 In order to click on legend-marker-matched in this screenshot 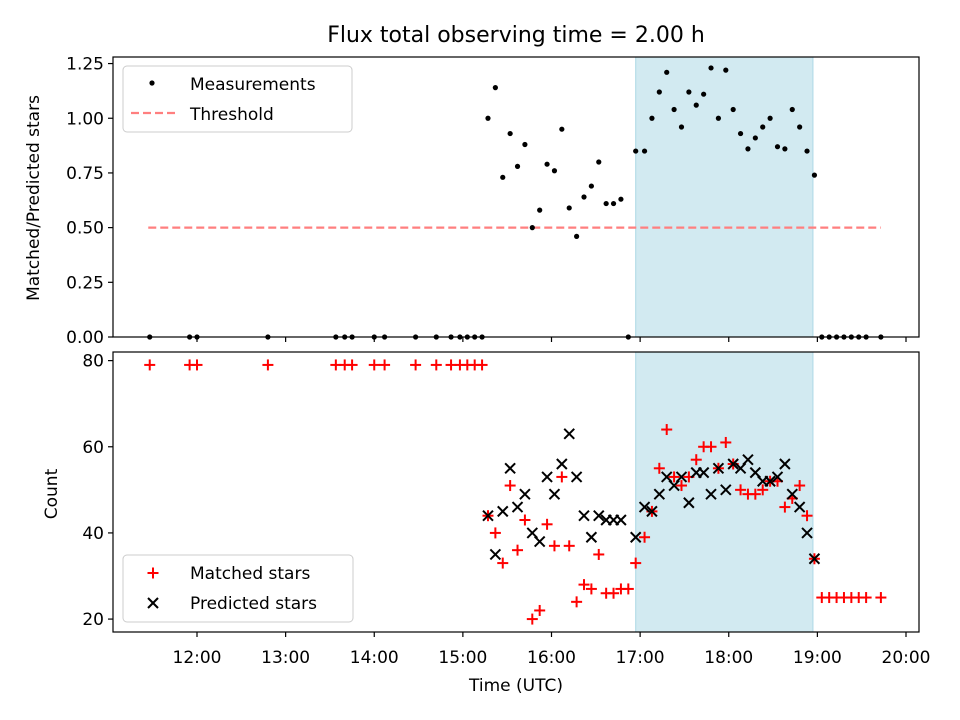, I will do `click(153, 573)`.